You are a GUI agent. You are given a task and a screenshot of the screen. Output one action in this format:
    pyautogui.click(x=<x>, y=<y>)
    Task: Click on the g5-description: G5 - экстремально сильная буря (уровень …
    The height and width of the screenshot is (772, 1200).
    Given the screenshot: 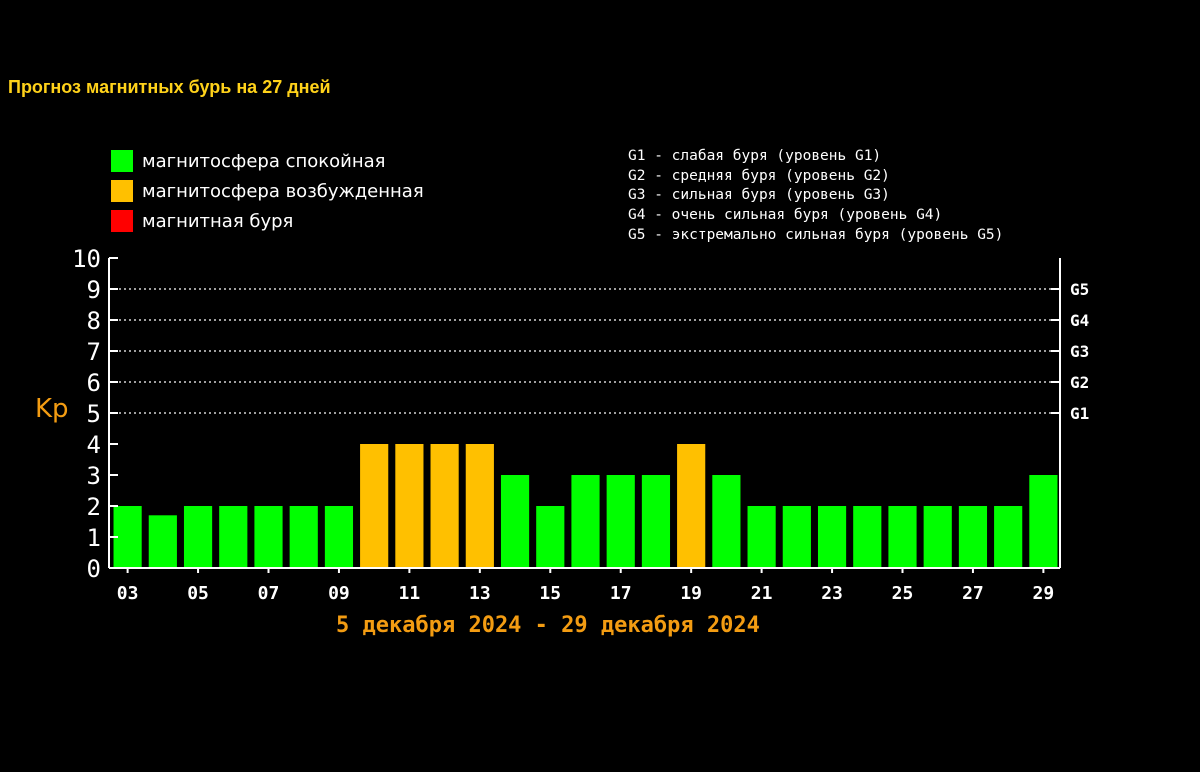 What is the action you would take?
    pyautogui.click(x=816, y=234)
    